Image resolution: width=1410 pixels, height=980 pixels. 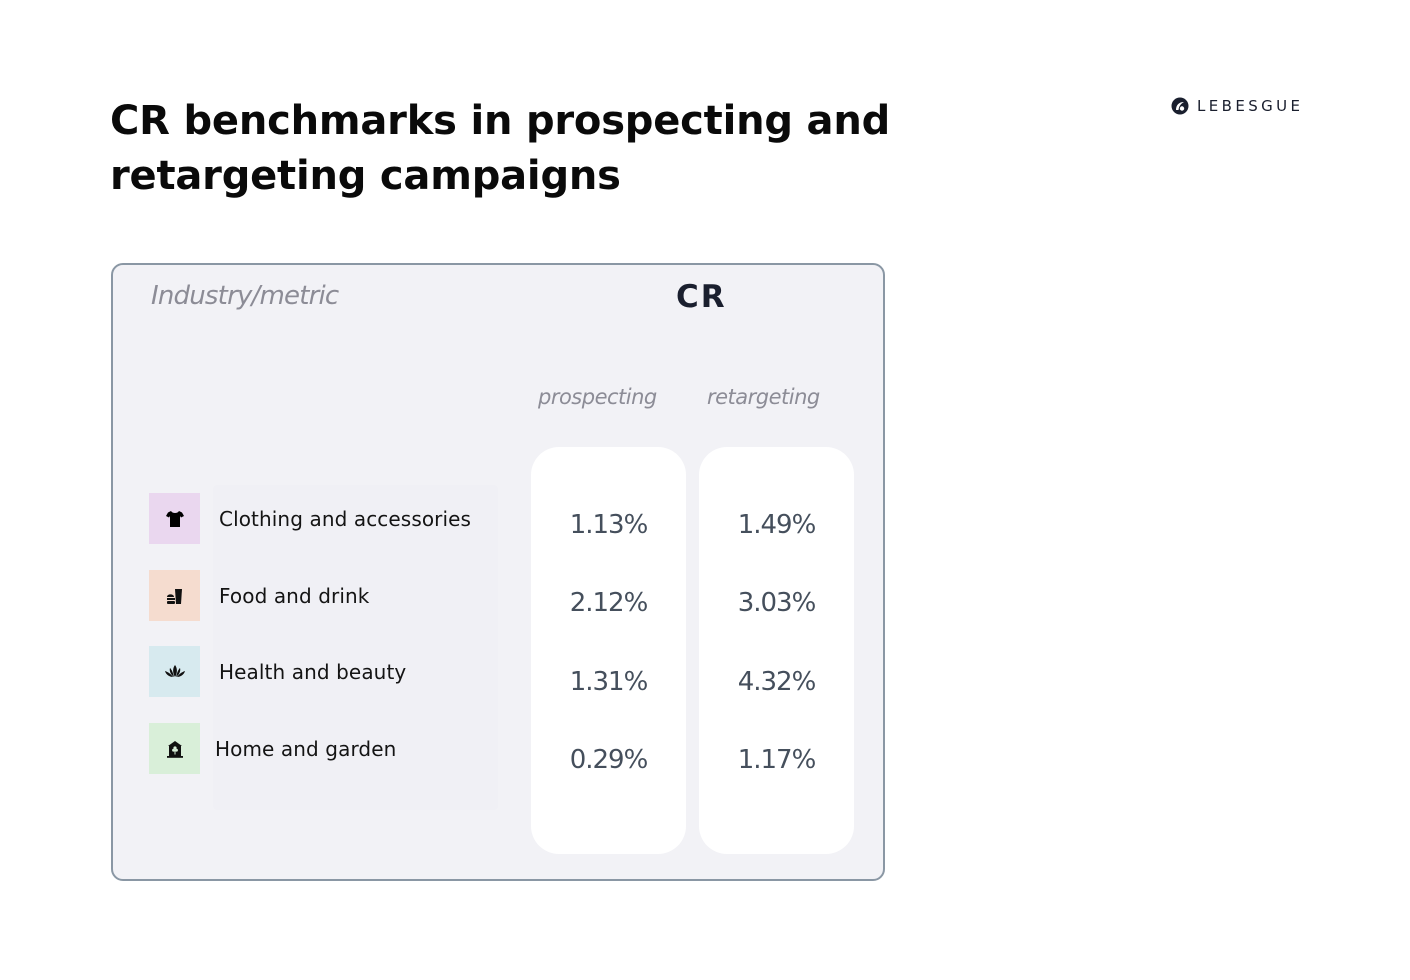 I want to click on food-drink-icon, so click(x=174, y=596).